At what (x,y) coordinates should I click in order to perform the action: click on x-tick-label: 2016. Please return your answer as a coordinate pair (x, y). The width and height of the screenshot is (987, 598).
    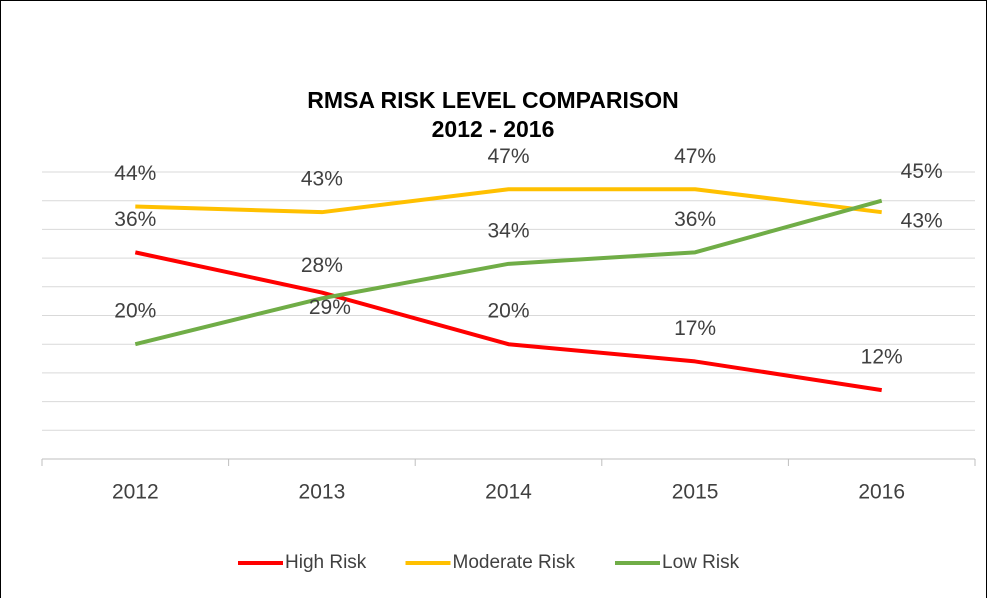
    Looking at the image, I should click on (881, 492).